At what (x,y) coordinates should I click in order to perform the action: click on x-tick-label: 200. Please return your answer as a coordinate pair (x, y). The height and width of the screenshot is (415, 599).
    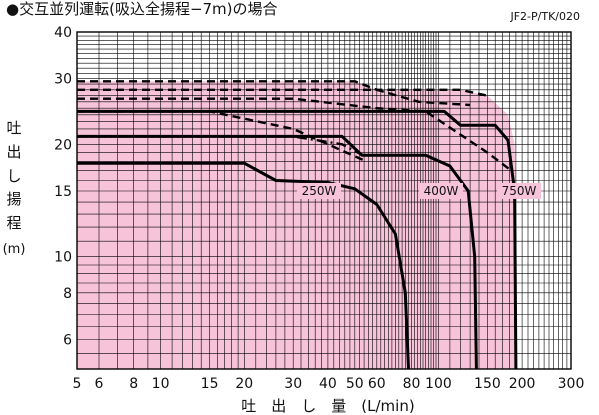
    Looking at the image, I should click on (522, 384).